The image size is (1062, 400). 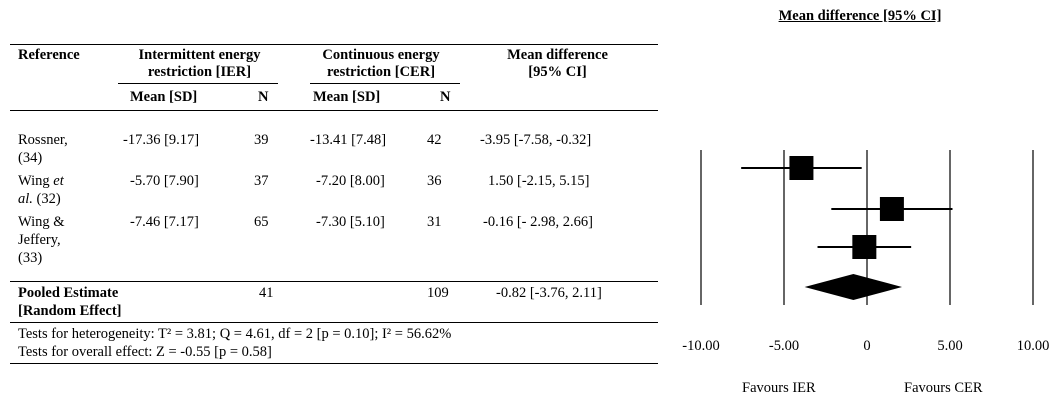 What do you see at coordinates (199, 63) in the screenshot?
I see `header-ier: Intermittent energy restriction [IER]` at bounding box center [199, 63].